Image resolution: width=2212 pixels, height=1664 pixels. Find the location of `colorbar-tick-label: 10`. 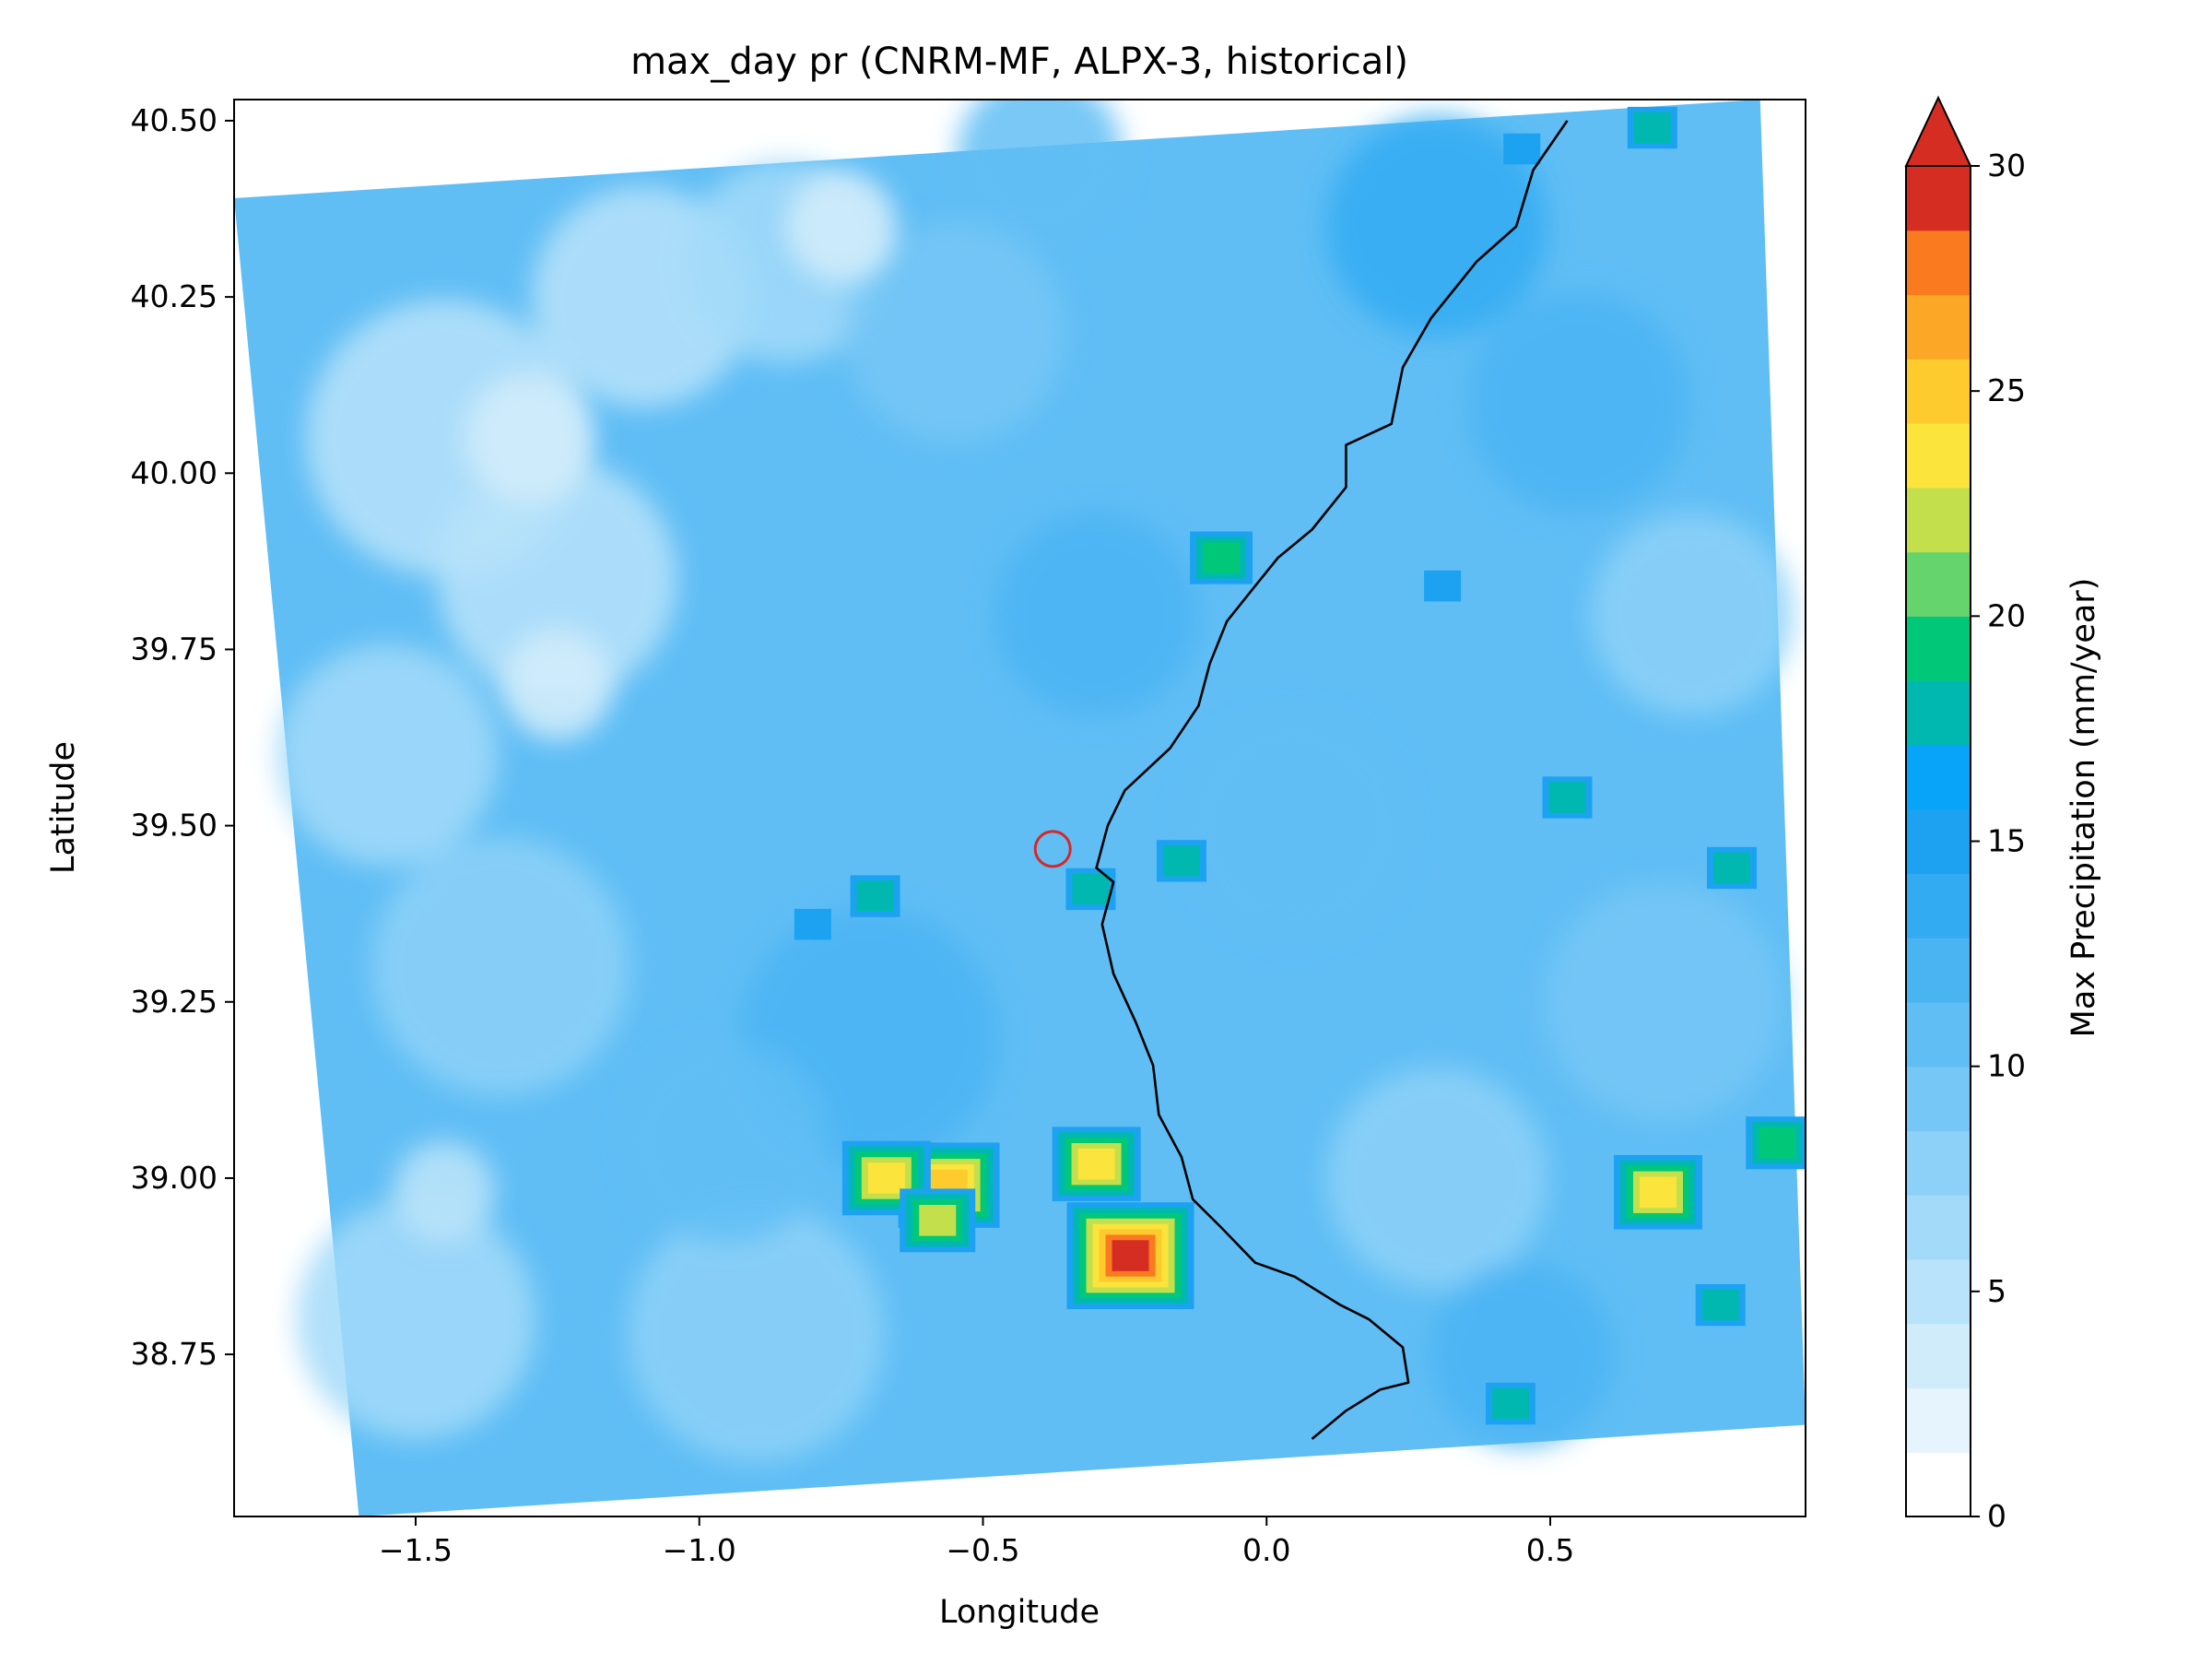

colorbar-tick-label: 10 is located at coordinates (2006, 1066).